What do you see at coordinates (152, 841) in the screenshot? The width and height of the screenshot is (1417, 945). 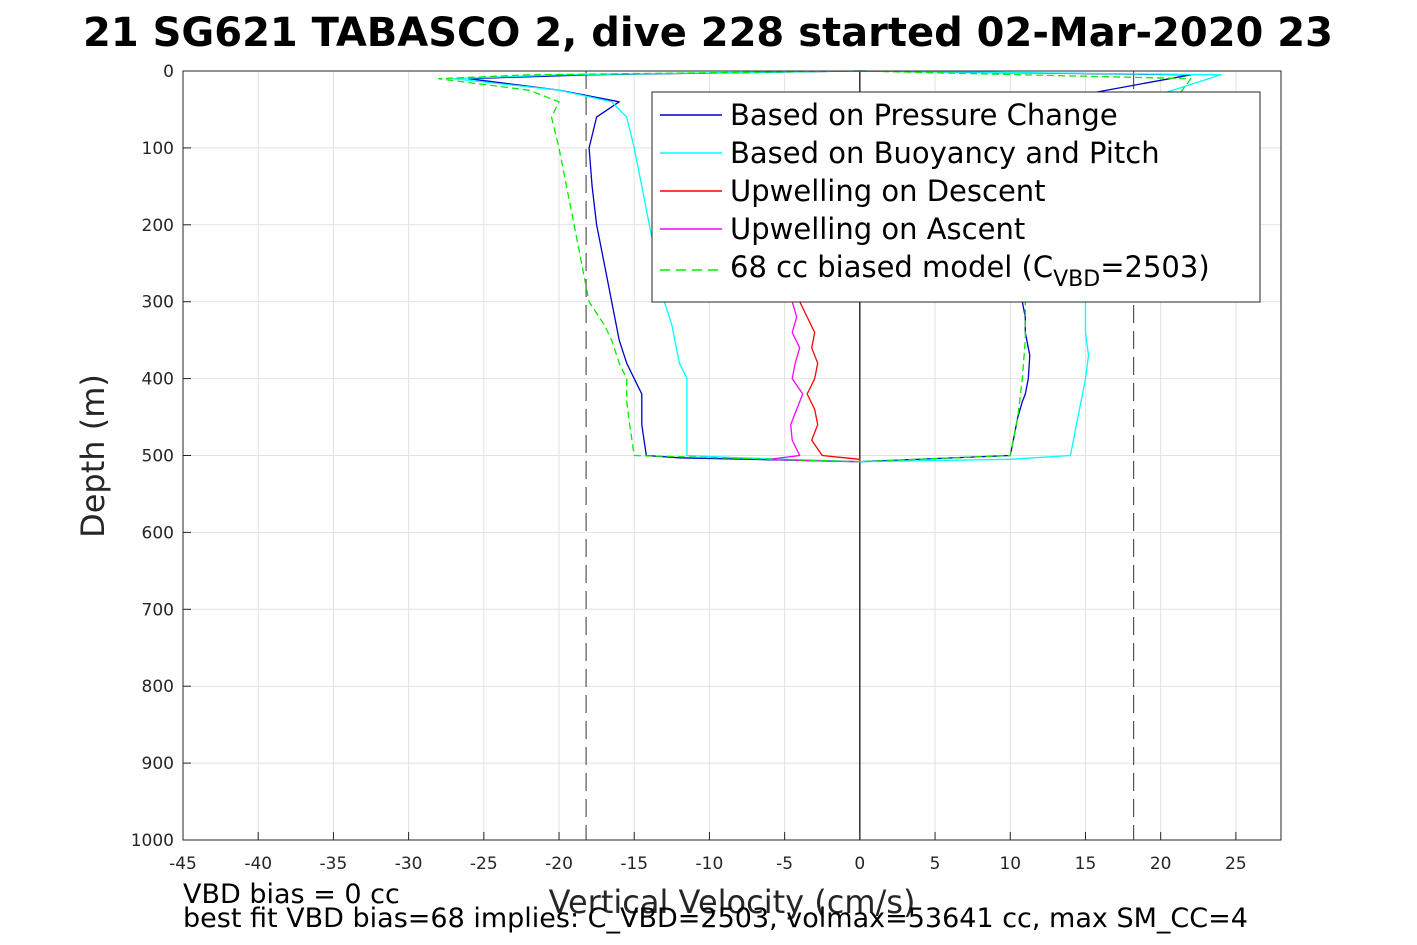 I see `y-tick-label: 1000` at bounding box center [152, 841].